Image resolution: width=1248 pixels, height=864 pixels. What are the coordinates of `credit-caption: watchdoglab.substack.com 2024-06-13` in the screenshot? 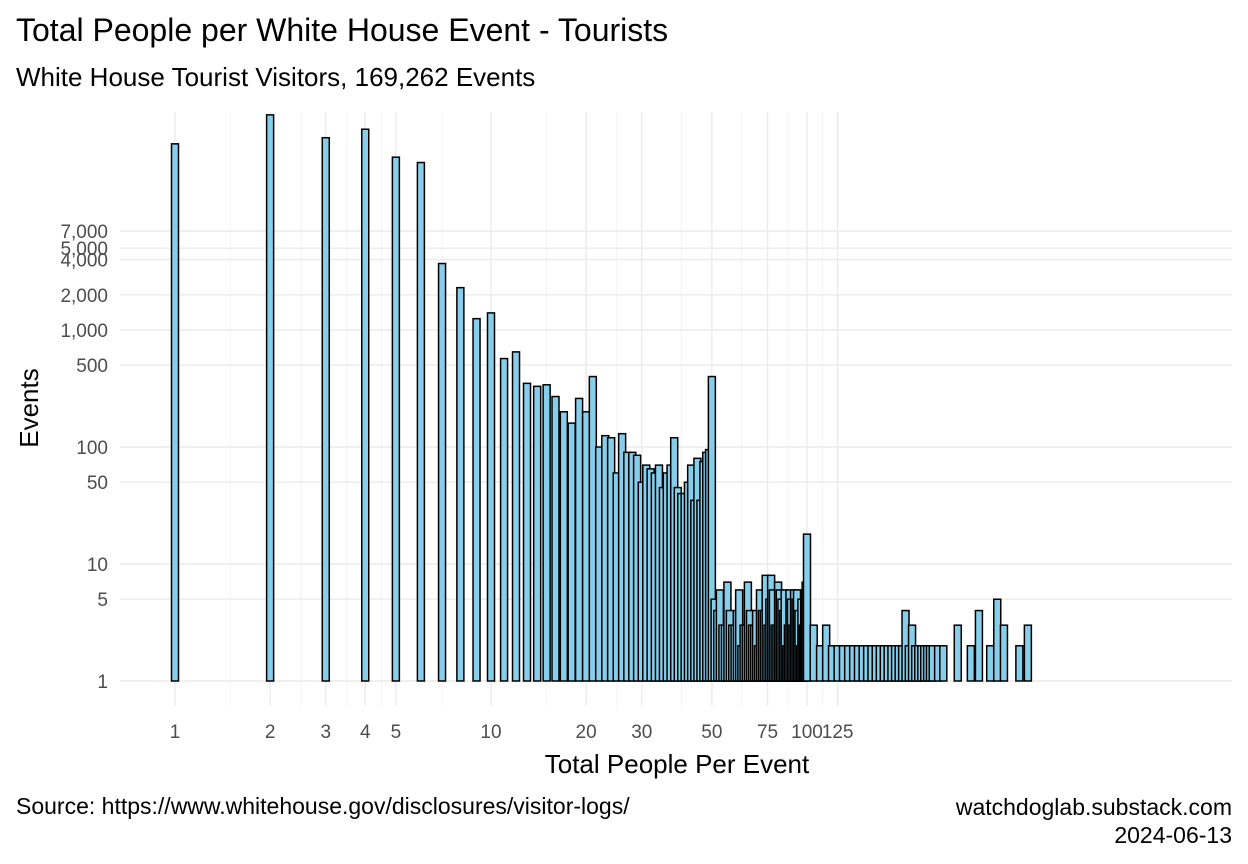 It's located at (1094, 821).